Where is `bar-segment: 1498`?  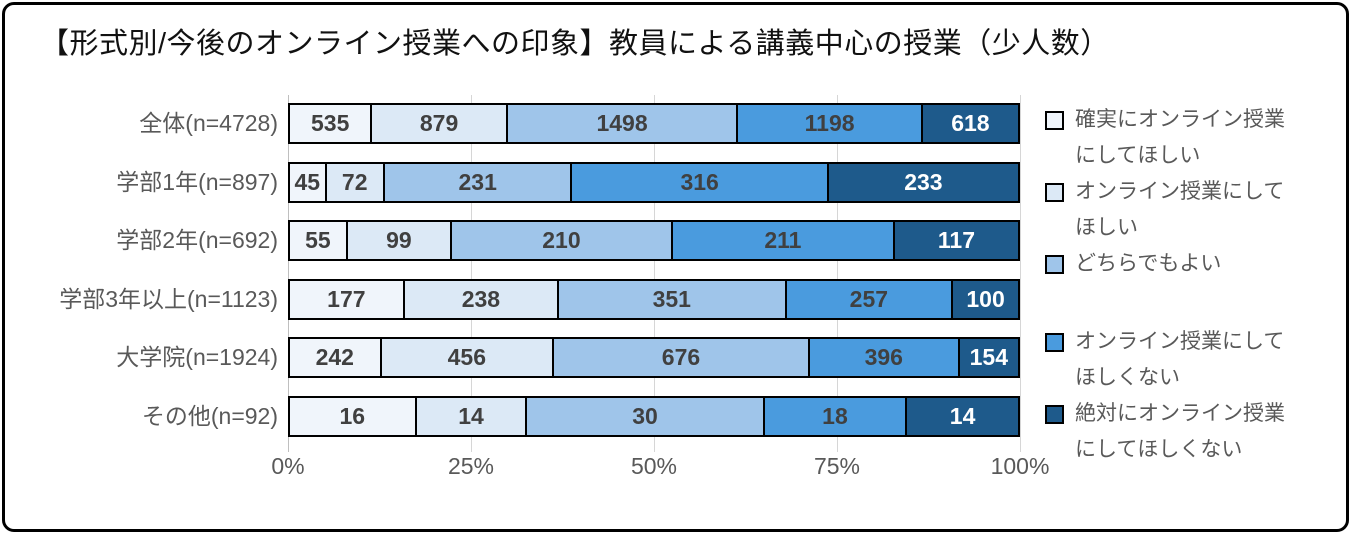 bar-segment: 1498 is located at coordinates (623, 123).